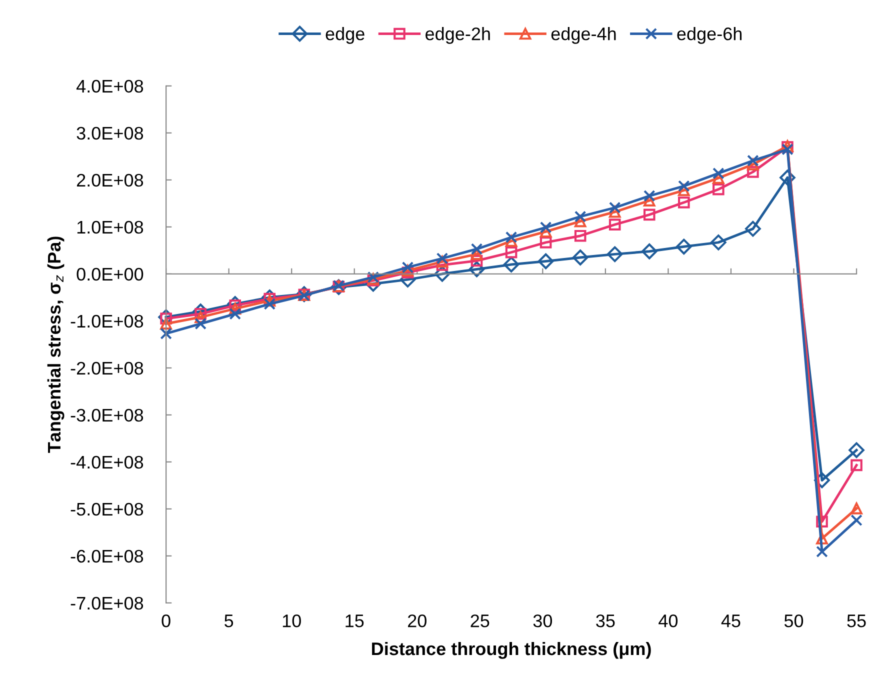  What do you see at coordinates (107, 556) in the screenshot?
I see `y-tick-label: -6.0E+08` at bounding box center [107, 556].